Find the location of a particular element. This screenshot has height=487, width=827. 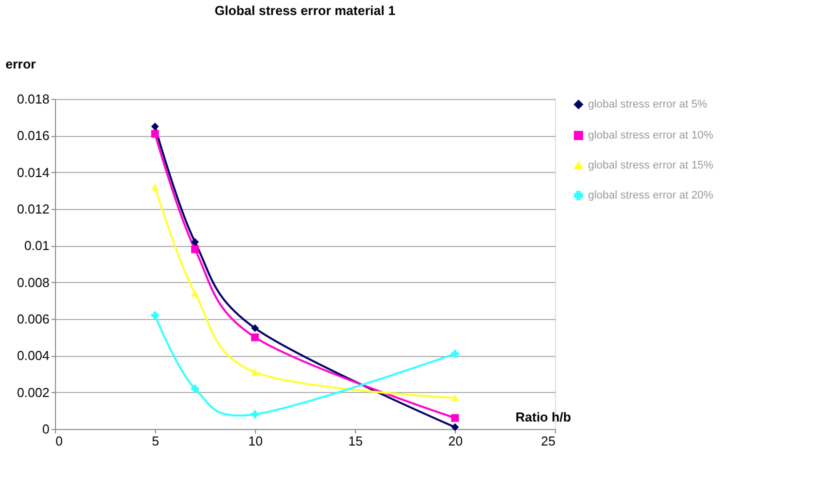

y-tick-label: 0.01 is located at coordinates (37, 246).